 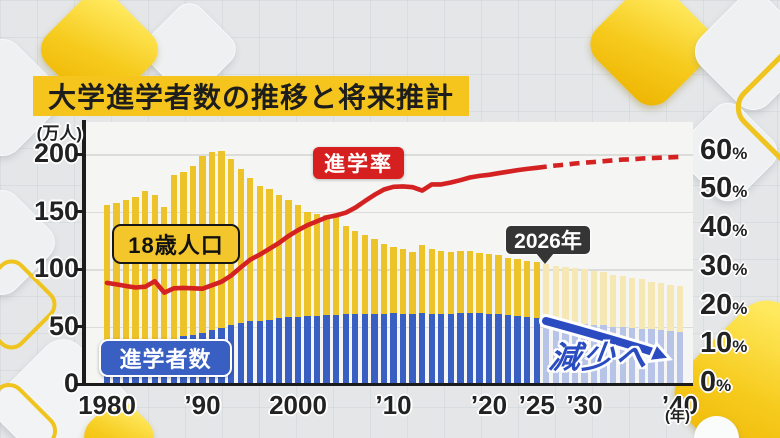 What do you see at coordinates (365, 309) in the screenshot?
I see `bar-population-2007` at bounding box center [365, 309].